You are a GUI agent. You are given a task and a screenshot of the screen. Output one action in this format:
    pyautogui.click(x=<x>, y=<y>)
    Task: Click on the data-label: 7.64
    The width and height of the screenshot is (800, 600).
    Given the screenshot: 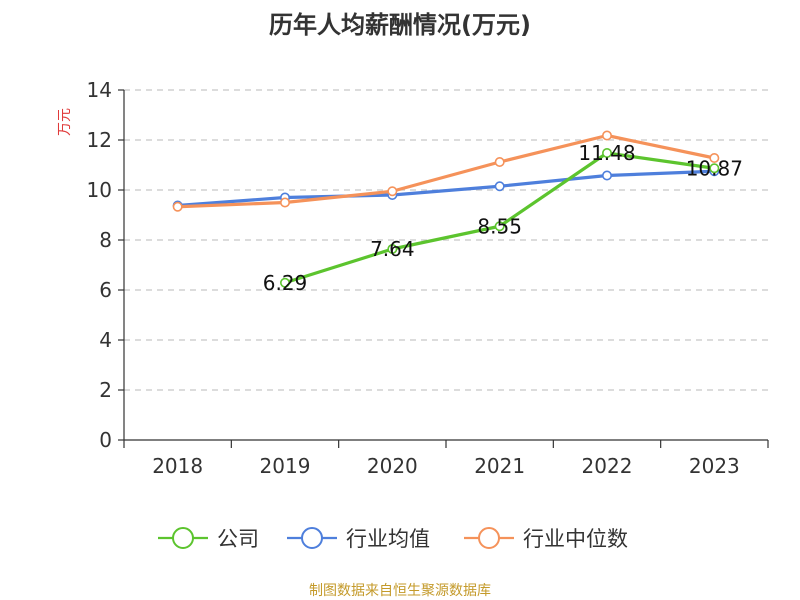 What is the action you would take?
    pyautogui.click(x=392, y=249)
    